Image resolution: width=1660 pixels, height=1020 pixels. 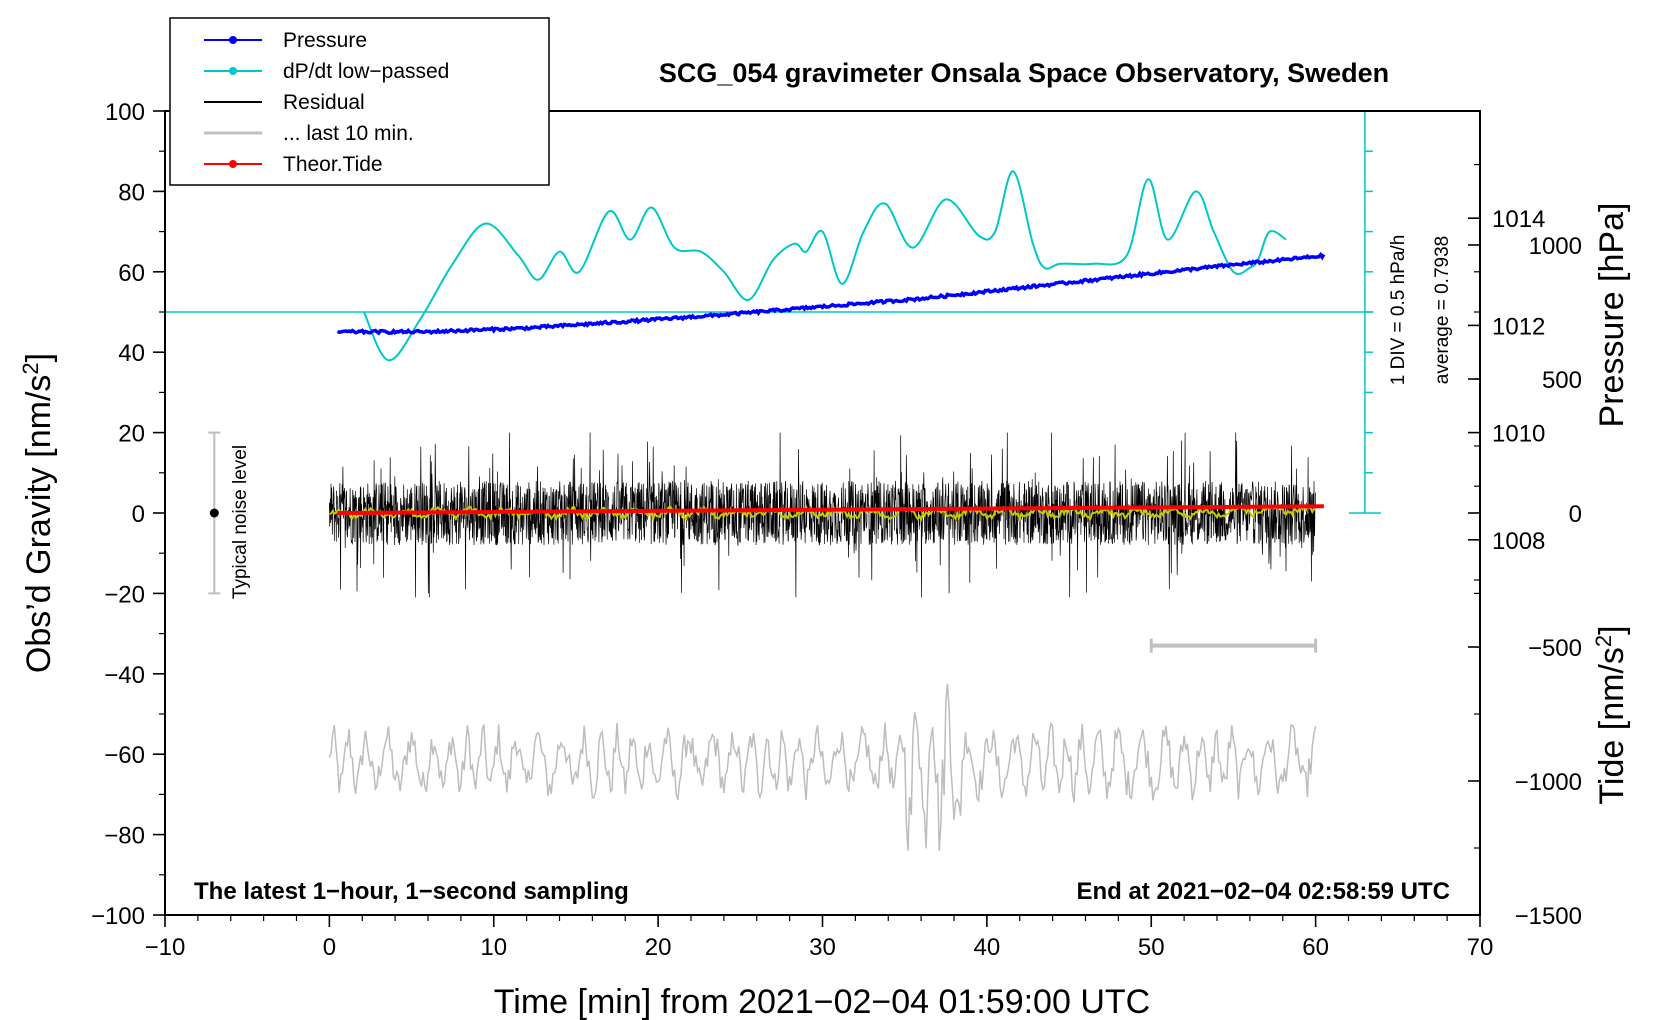 I want to click on y-tick-label: 20, so click(x=131, y=434).